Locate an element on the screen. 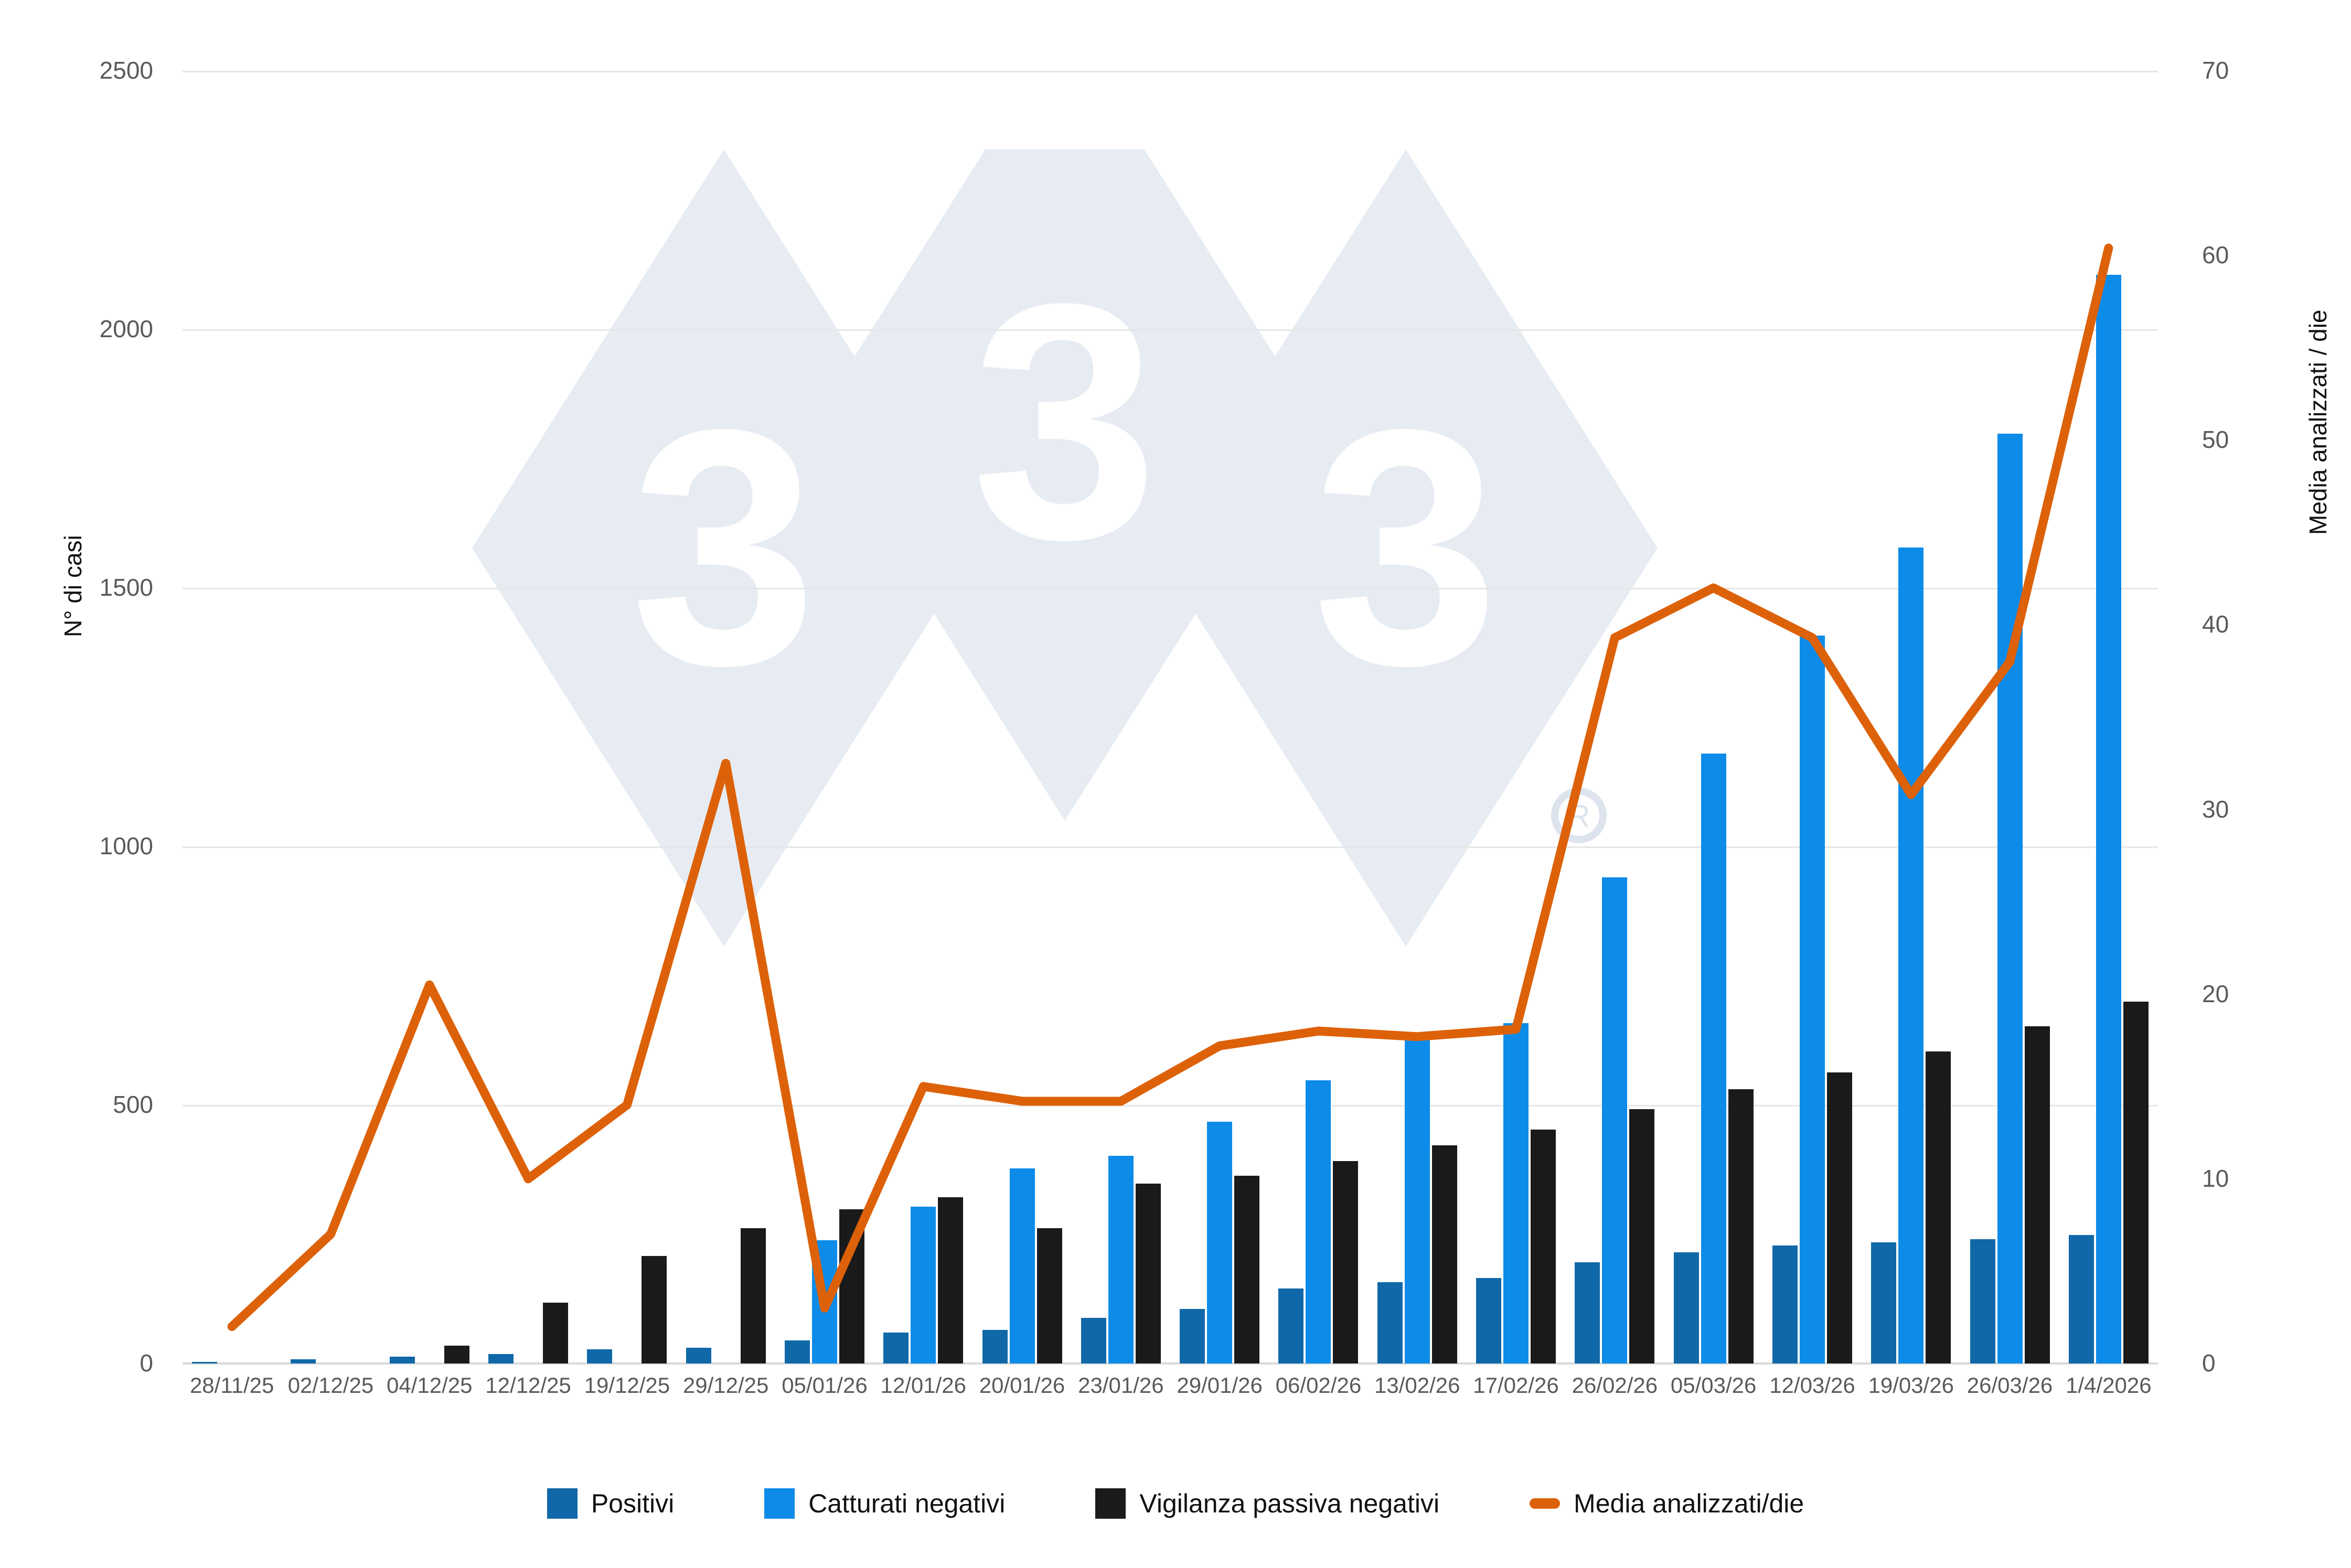 The image size is (2351, 1568). x-tick-label: 12/03/26 is located at coordinates (1812, 1385).